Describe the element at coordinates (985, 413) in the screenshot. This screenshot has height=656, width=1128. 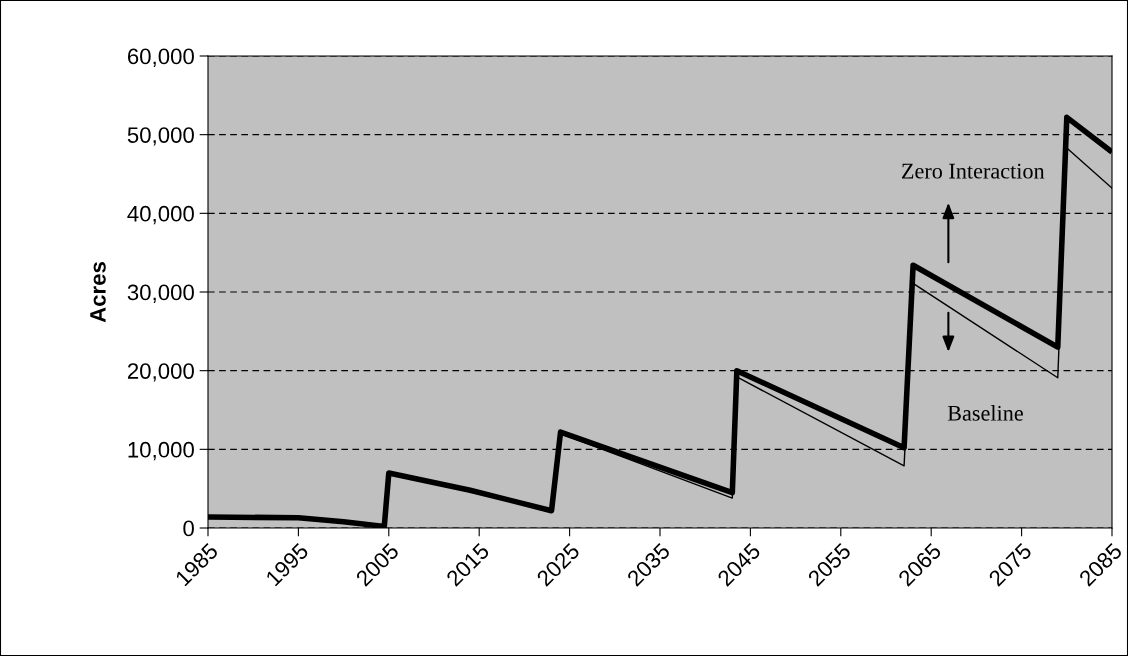
I see `annotation: Baseline` at that location.